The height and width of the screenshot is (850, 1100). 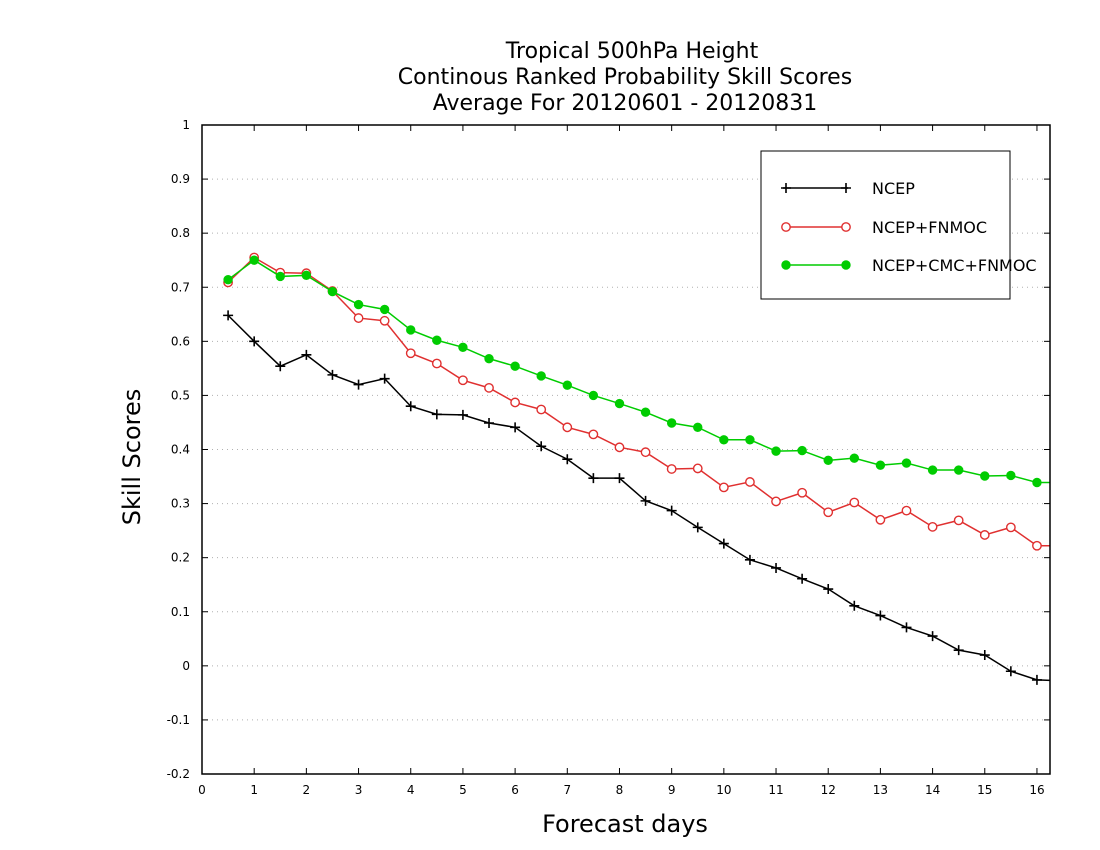 What do you see at coordinates (180, 504) in the screenshot?
I see `y-tick-label: 0.3` at bounding box center [180, 504].